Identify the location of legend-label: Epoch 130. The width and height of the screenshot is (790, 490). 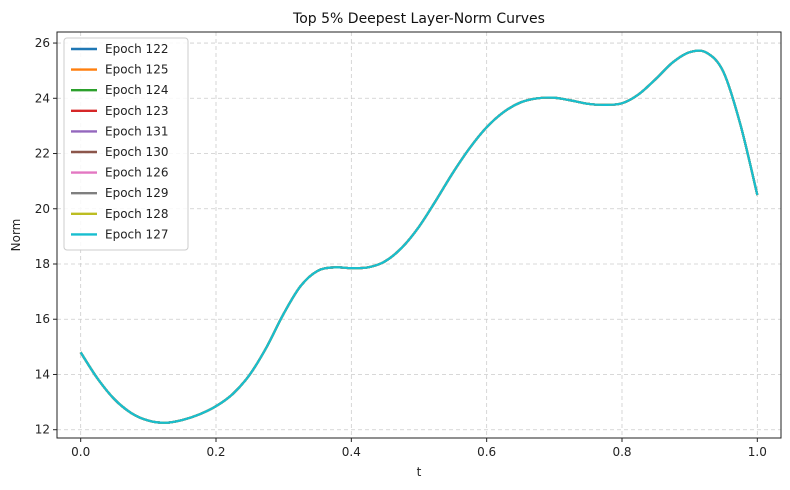
(136, 152).